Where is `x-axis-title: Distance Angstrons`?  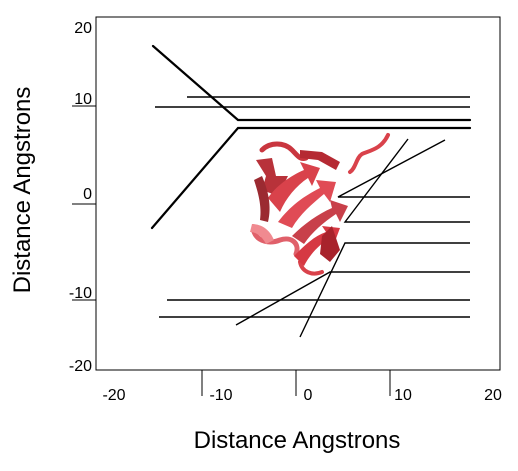 x-axis-title: Distance Angstrons is located at coordinates (297, 440).